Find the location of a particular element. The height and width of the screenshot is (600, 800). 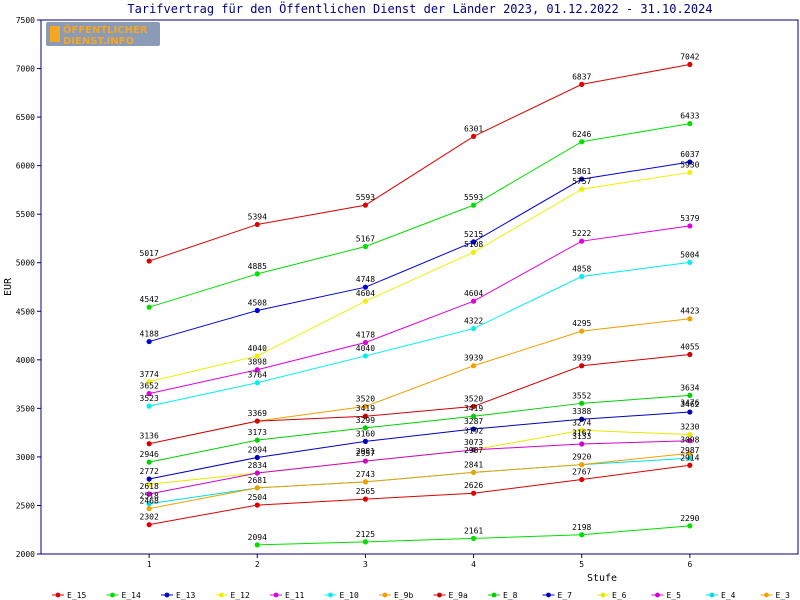

data-label: 2772 is located at coordinates (149, 471).